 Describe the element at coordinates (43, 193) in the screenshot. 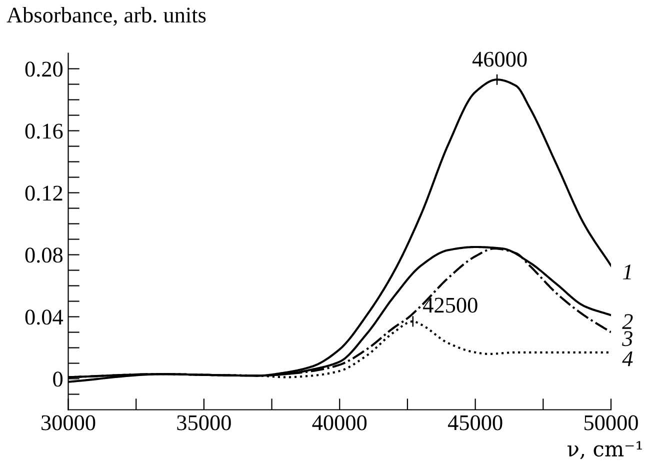

I see `y-tick-label: 0.12` at that location.